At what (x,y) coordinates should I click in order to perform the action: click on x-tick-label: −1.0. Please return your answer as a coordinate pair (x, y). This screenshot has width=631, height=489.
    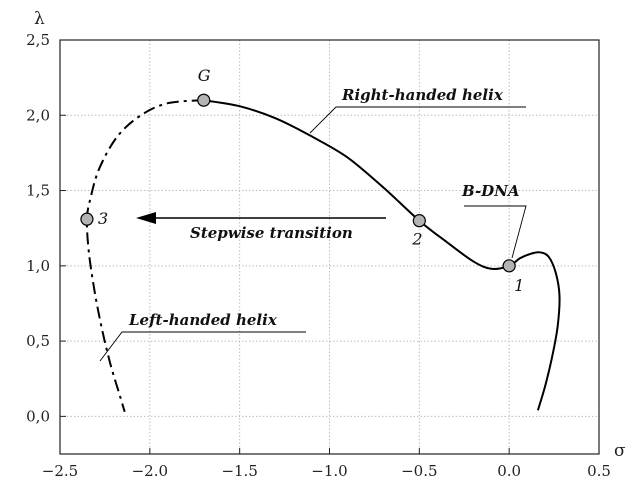
    Looking at the image, I should click on (329, 471).